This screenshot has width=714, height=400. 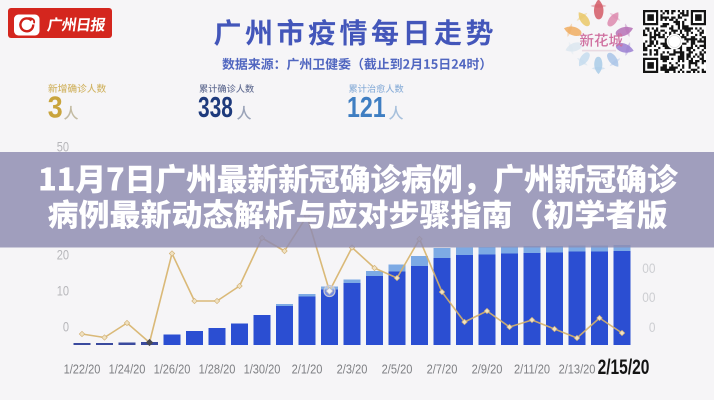 I want to click on svg-text: 121, so click(x=366, y=106).